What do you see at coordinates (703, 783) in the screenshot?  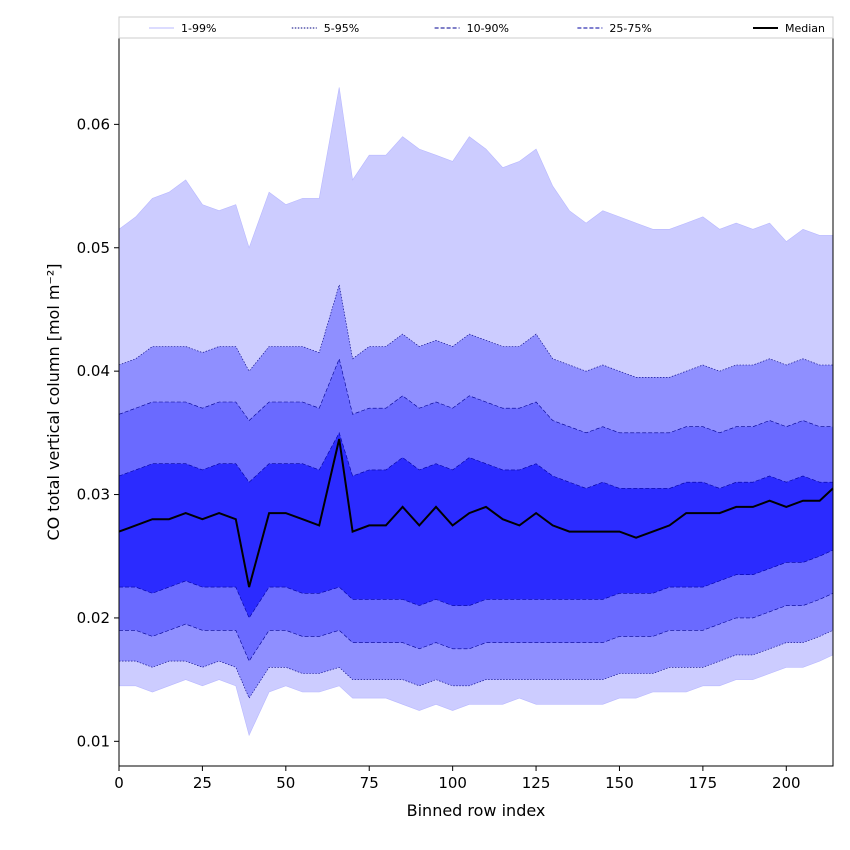 I see `x-tick-label: 175` at bounding box center [703, 783].